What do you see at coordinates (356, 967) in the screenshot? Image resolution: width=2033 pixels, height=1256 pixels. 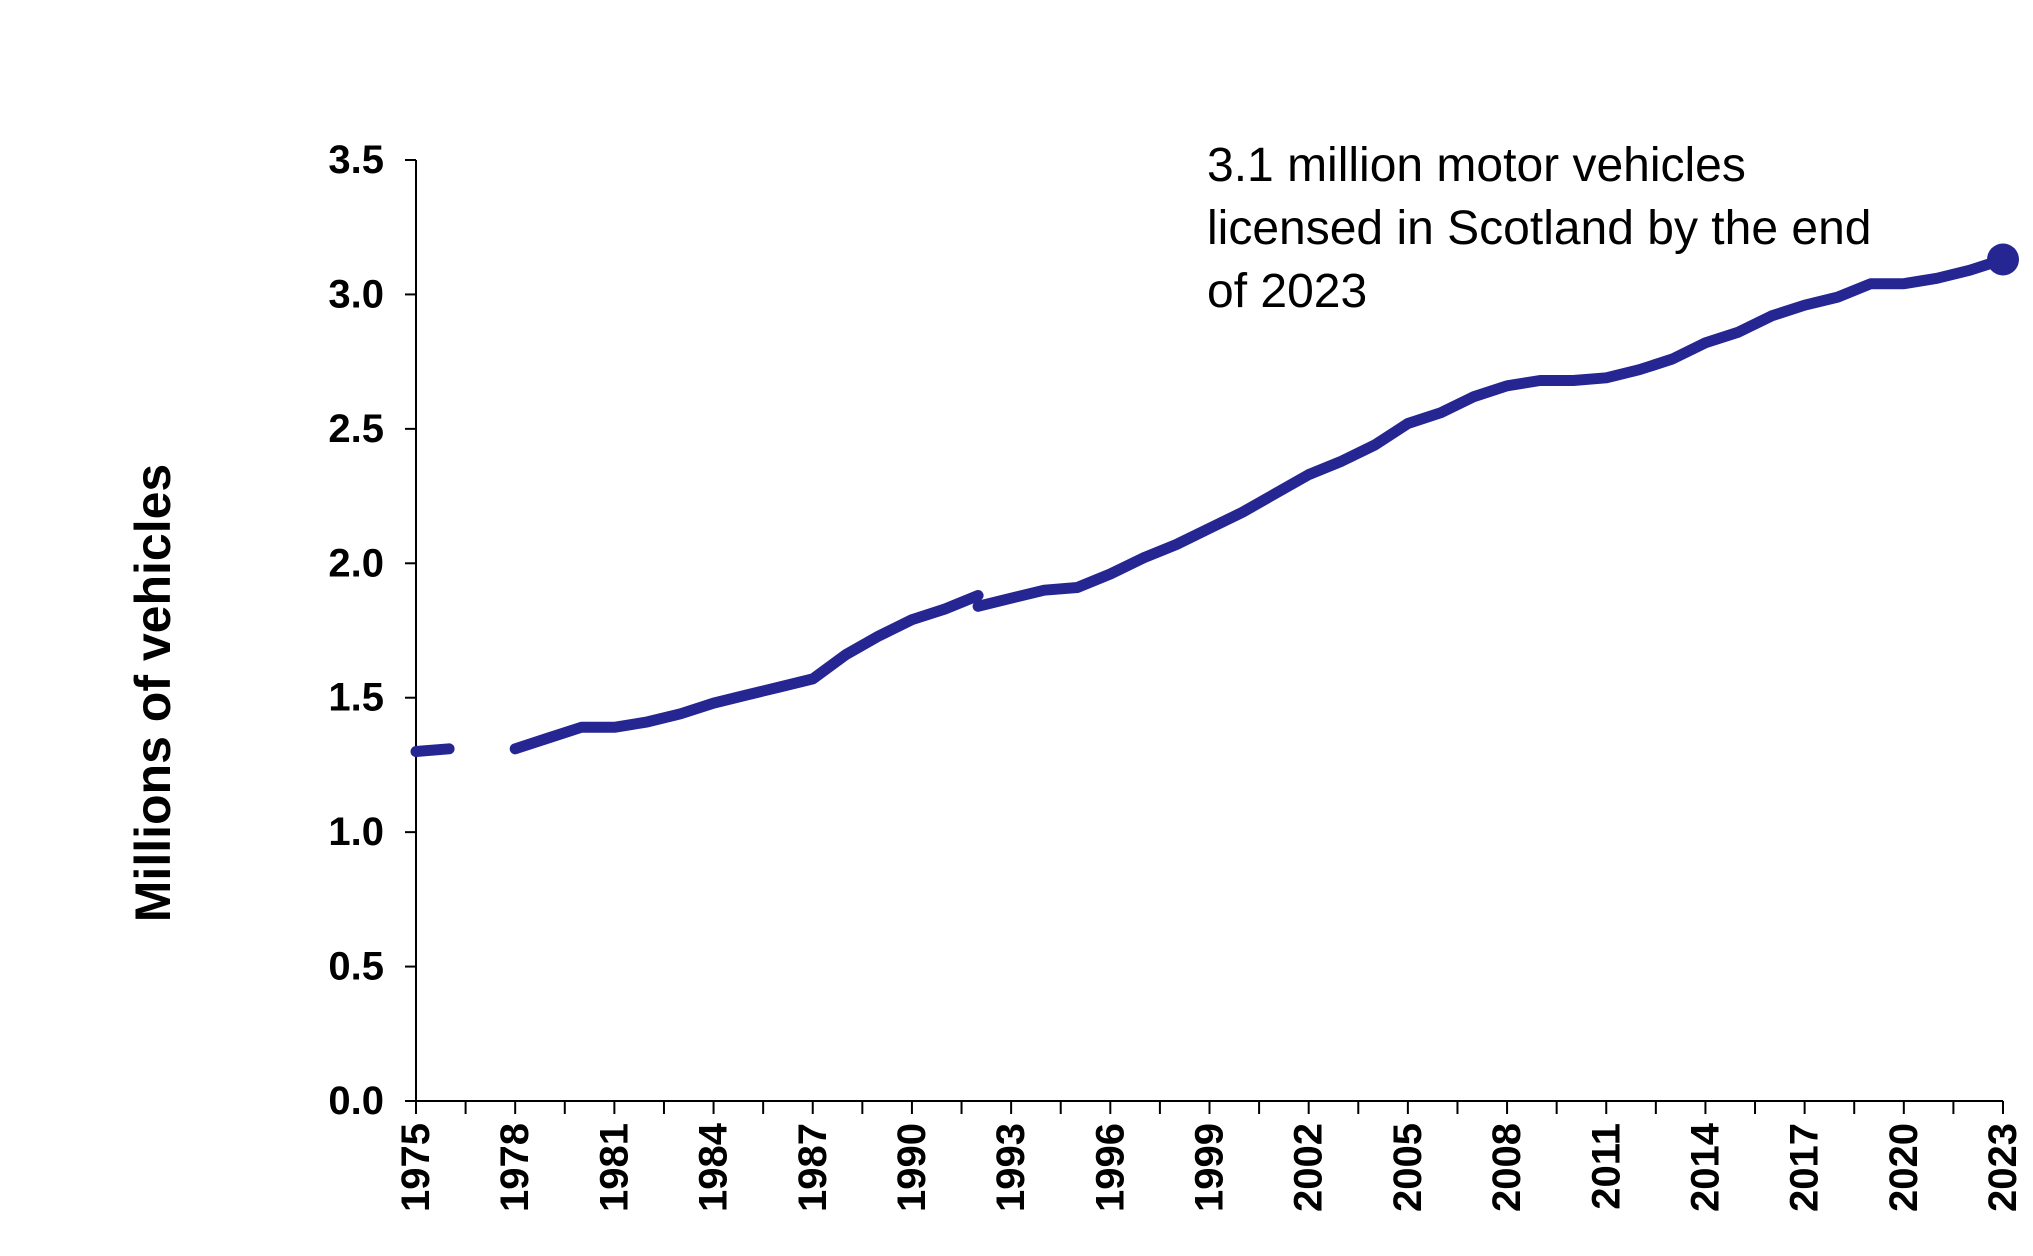 I see `y-tick-label: 0.5` at bounding box center [356, 967].